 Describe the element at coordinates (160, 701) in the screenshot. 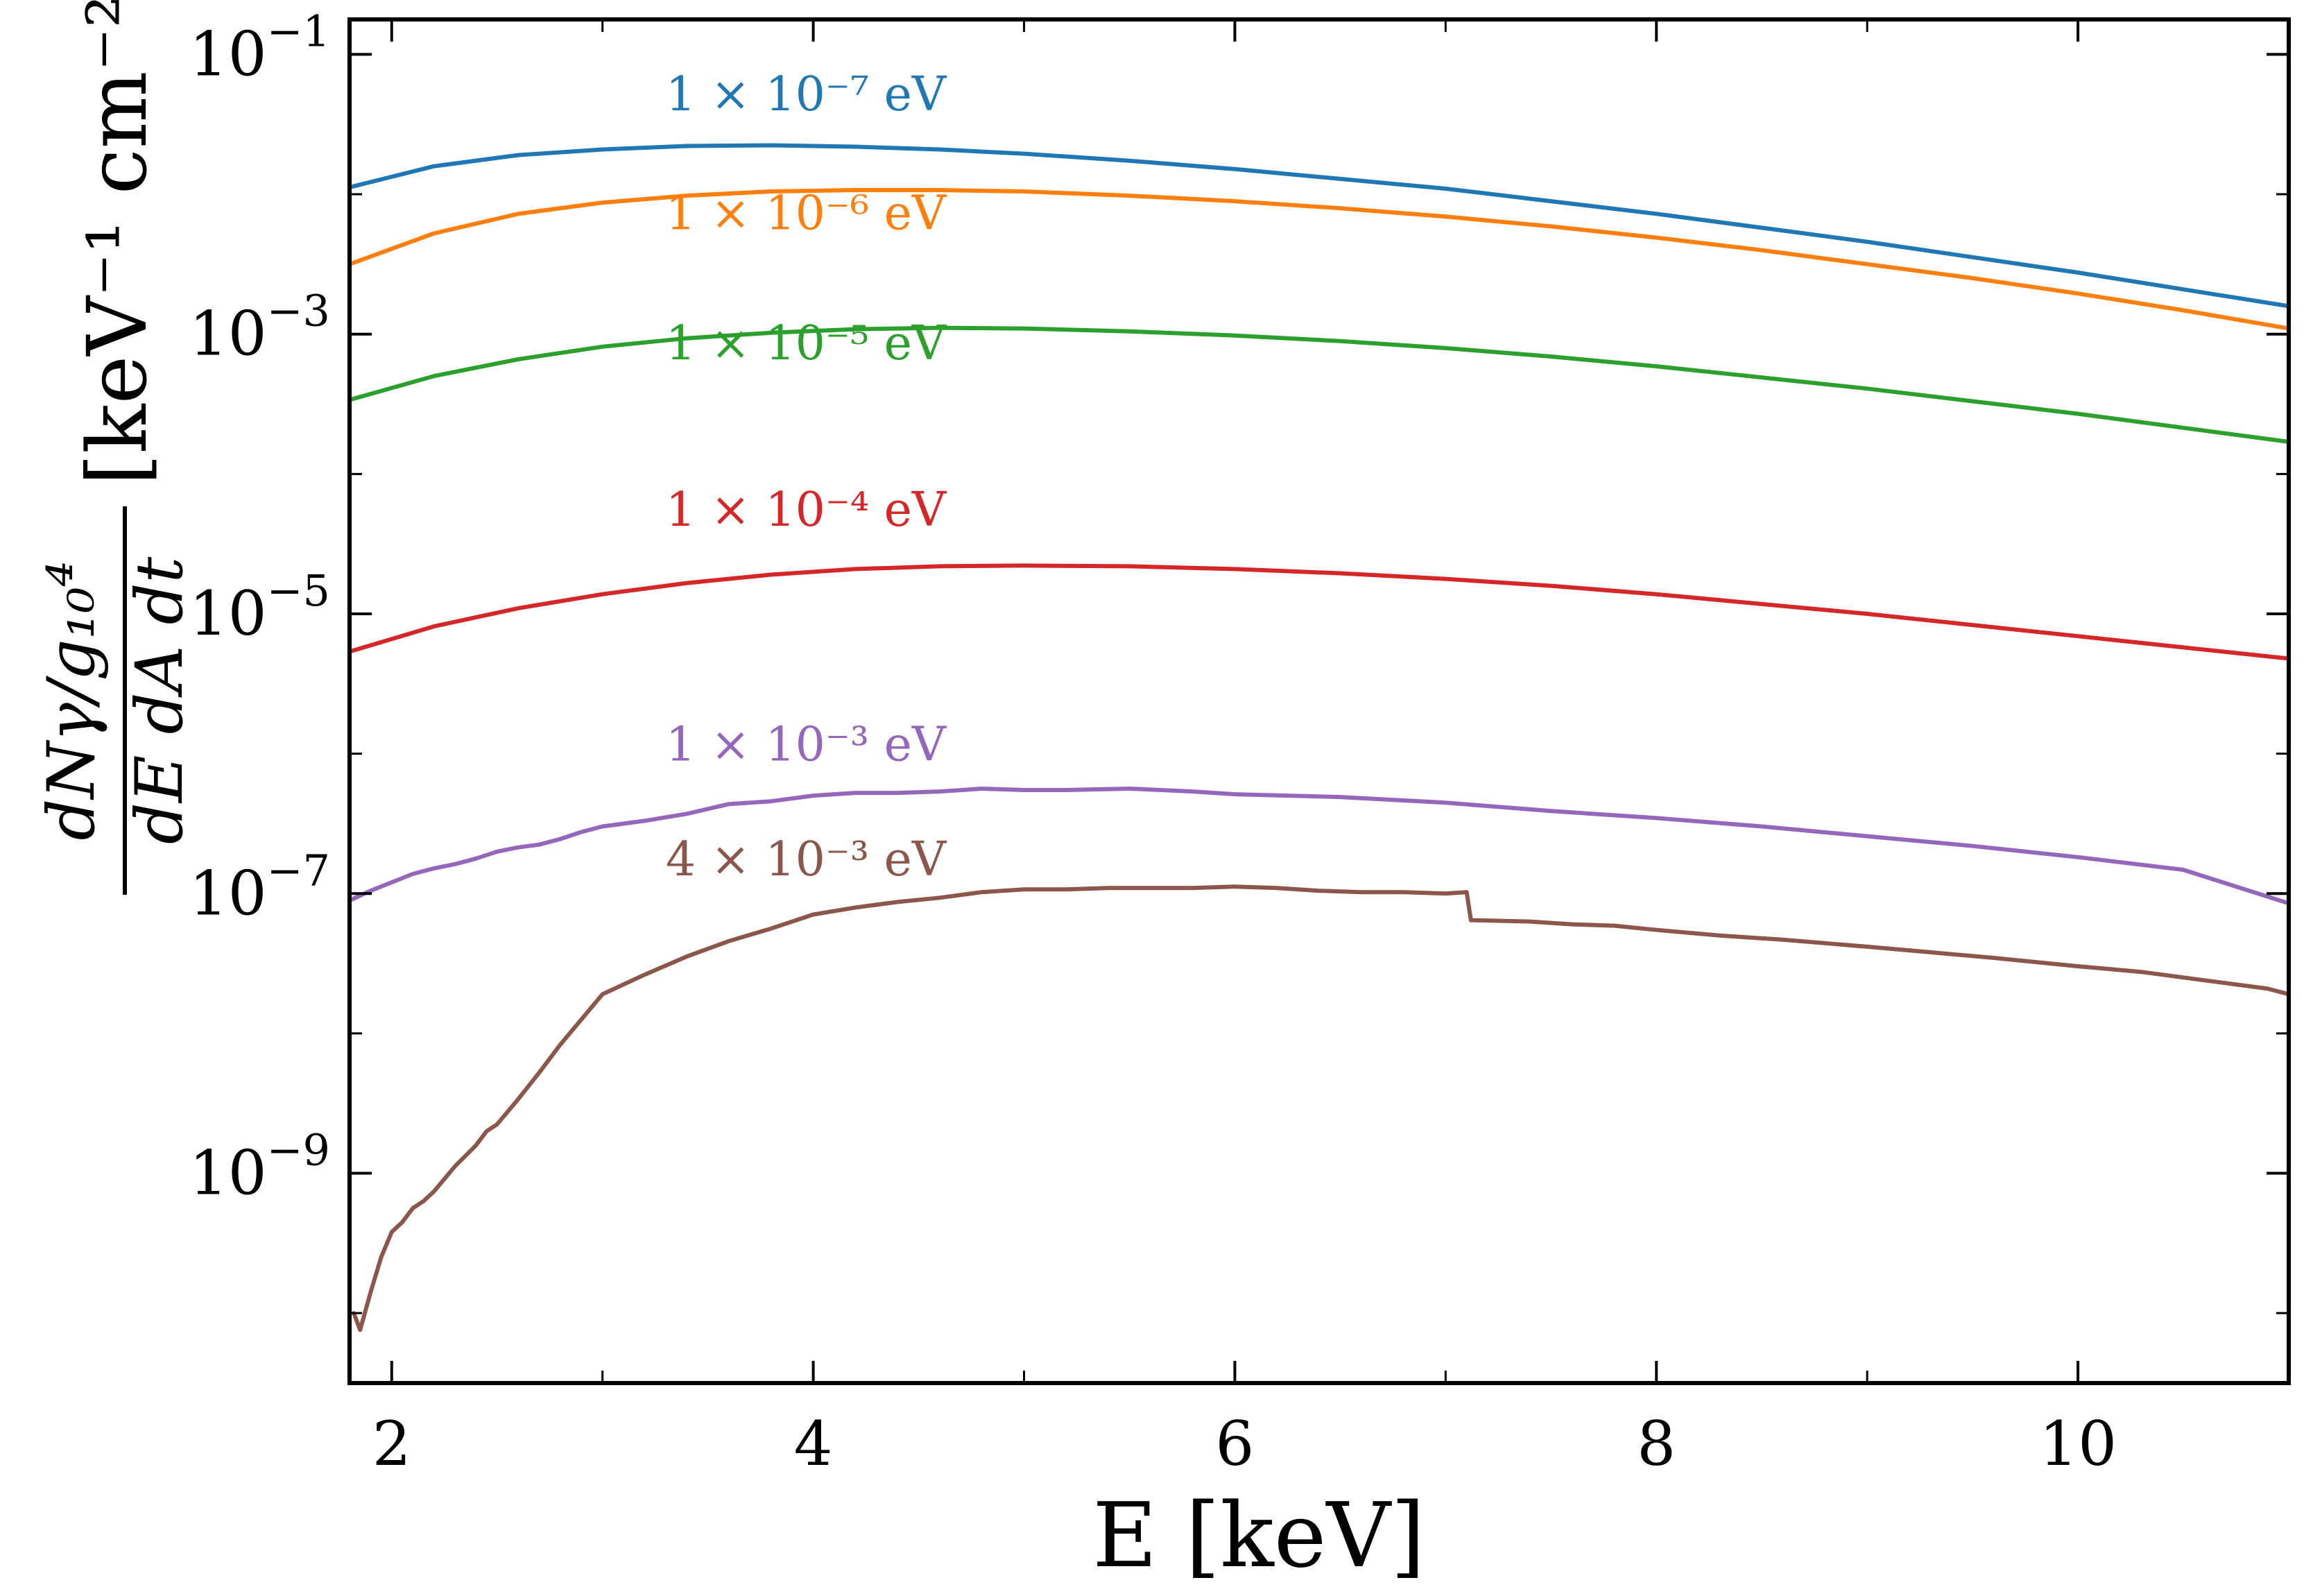

I see `y-axis-label-denominator: dE dA dt` at that location.